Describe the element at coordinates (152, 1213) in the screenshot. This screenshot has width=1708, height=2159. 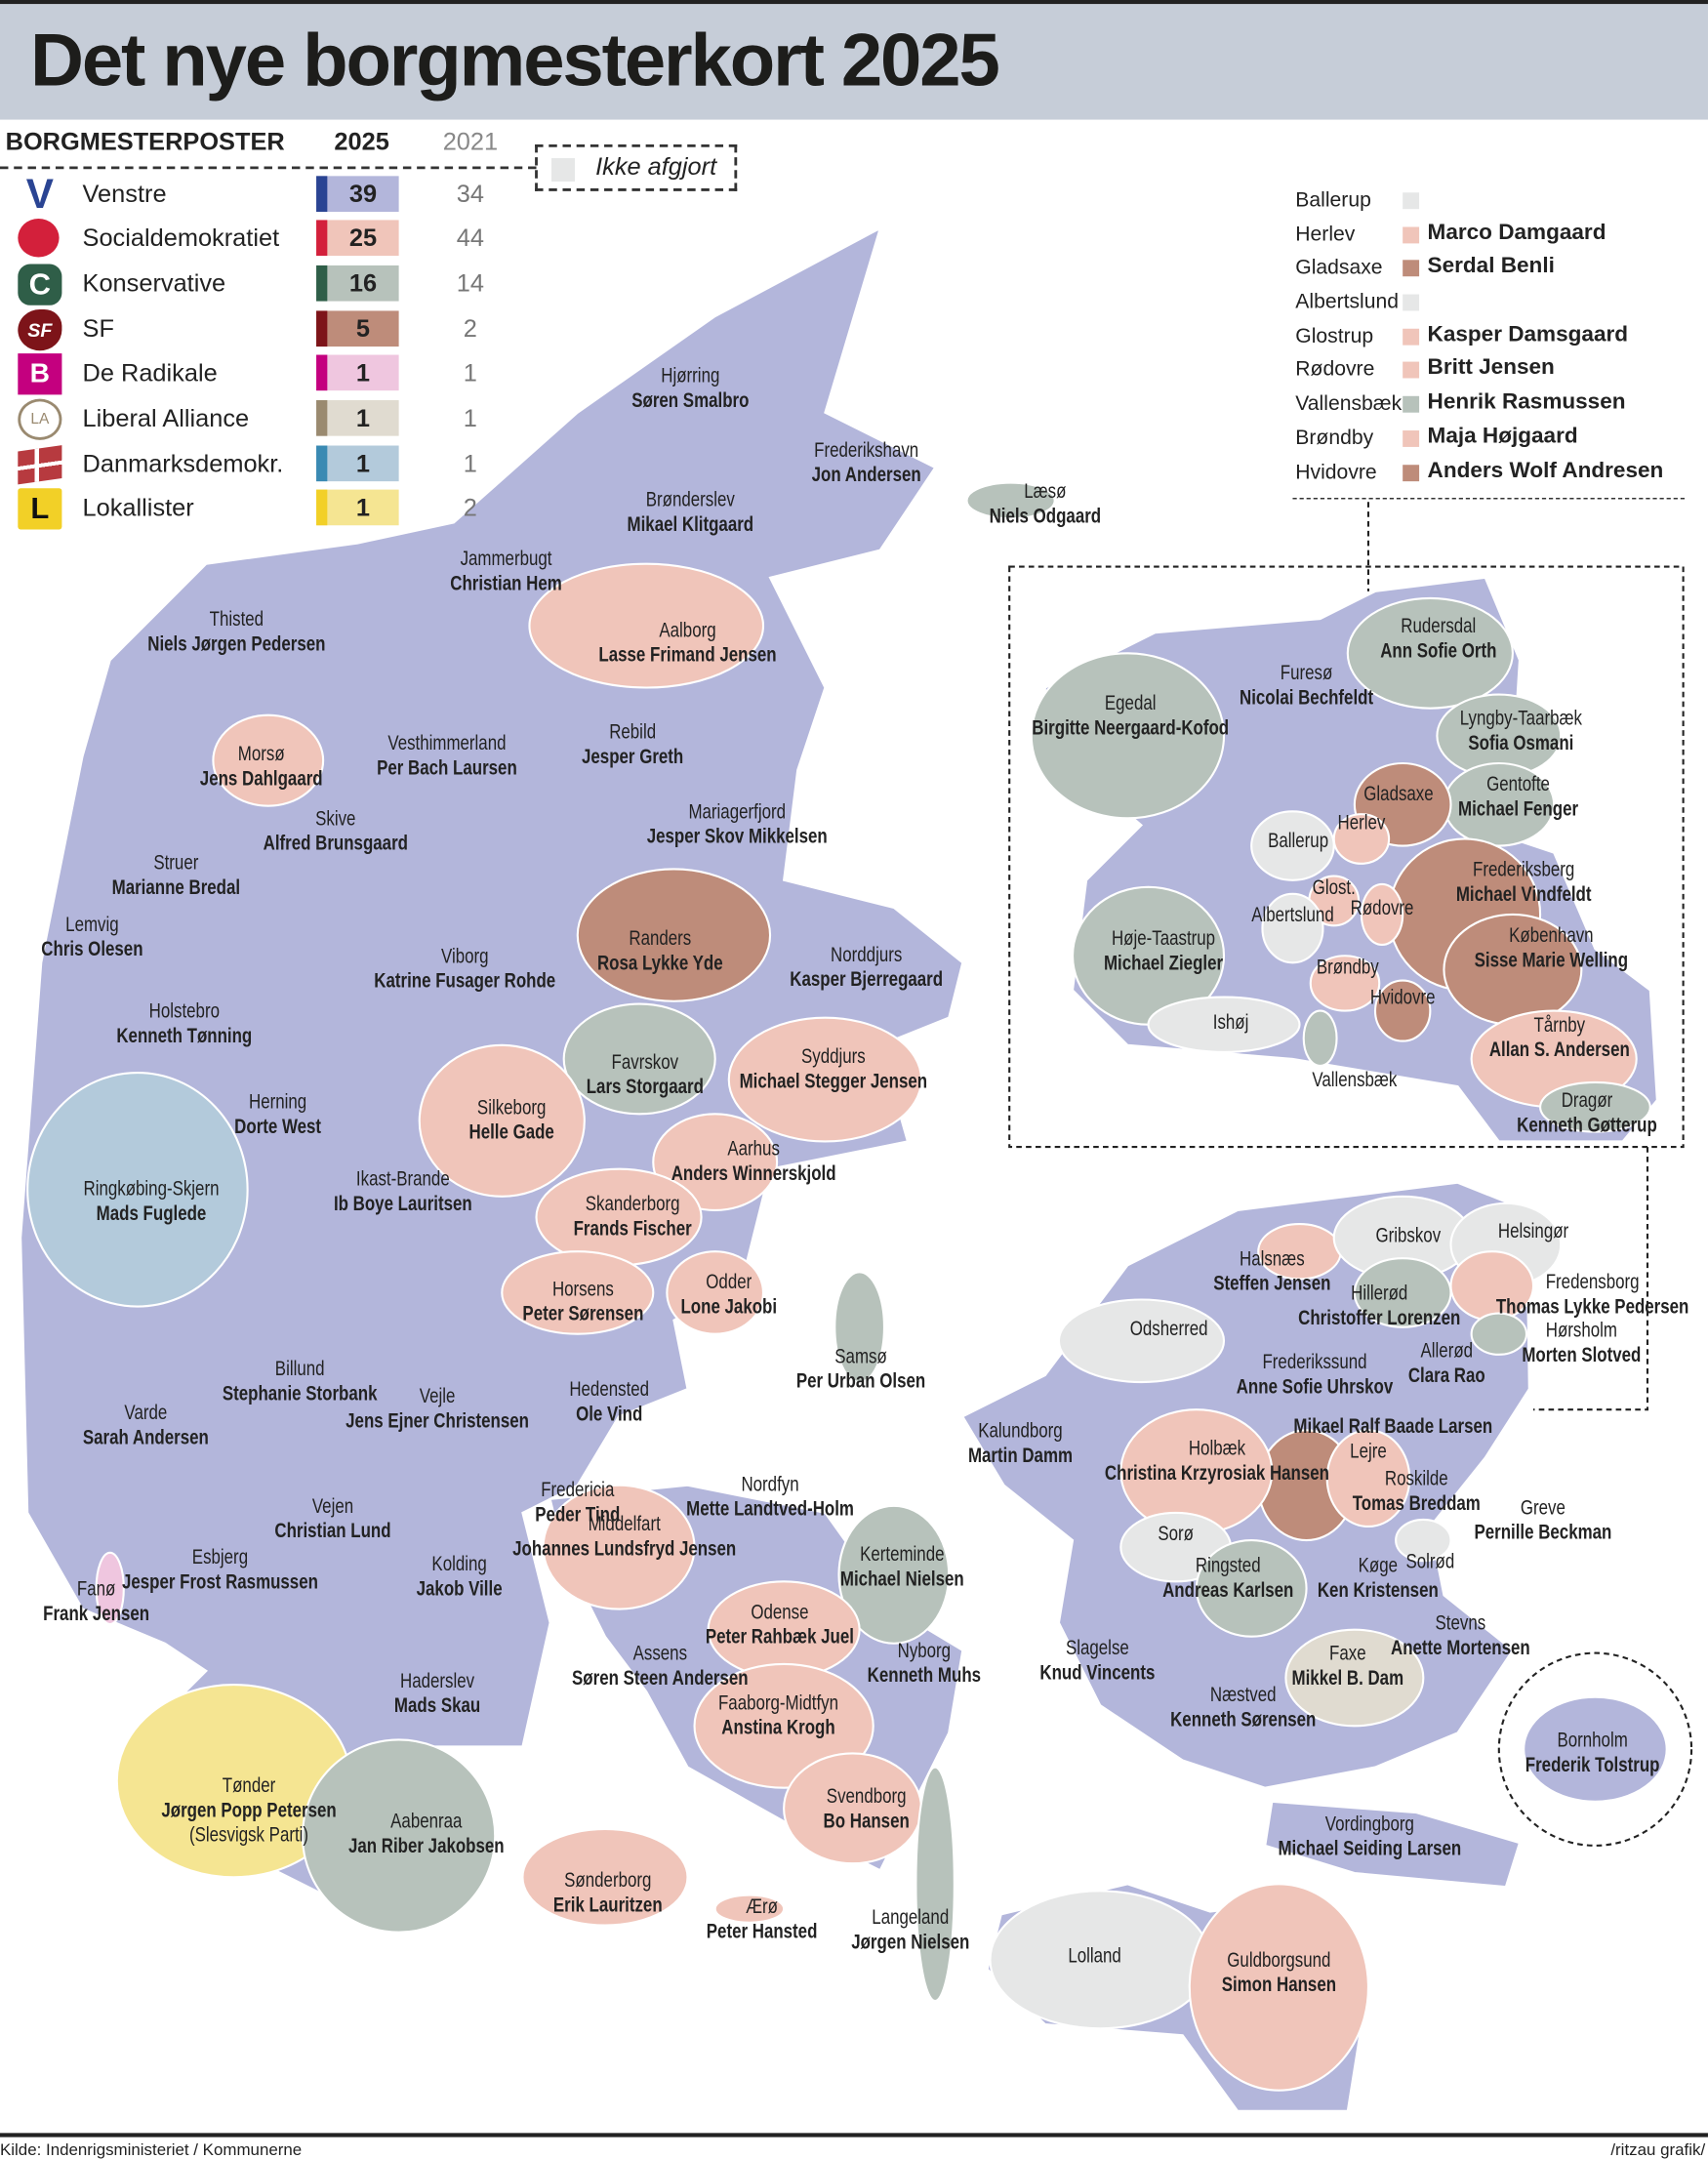
I see `mayor-name: Mads Fuglede` at that location.